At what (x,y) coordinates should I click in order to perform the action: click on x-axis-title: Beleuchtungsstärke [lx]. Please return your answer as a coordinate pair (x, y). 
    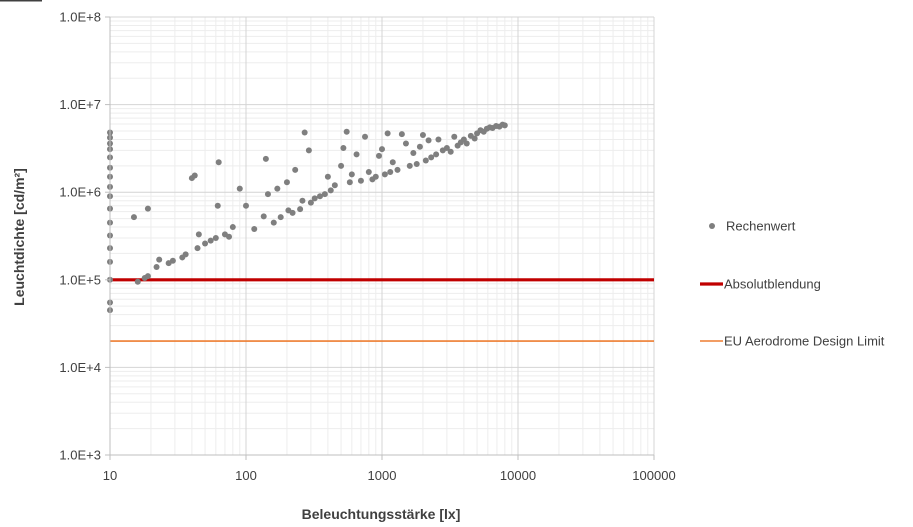
    Looking at the image, I should click on (381, 514).